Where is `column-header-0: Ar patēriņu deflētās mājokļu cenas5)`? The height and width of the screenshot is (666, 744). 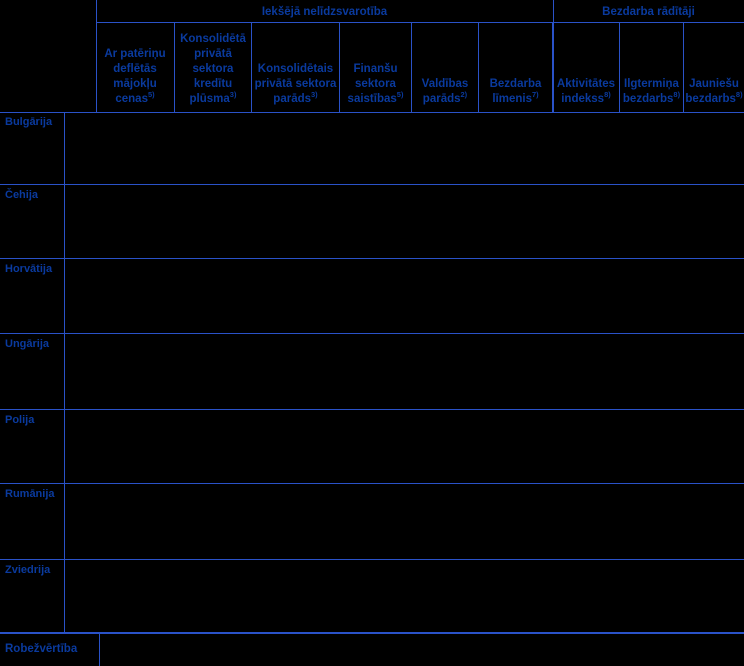
column-header-0: Ar patēriņu deflētās mājokļu cenas5) is located at coordinates (135, 67).